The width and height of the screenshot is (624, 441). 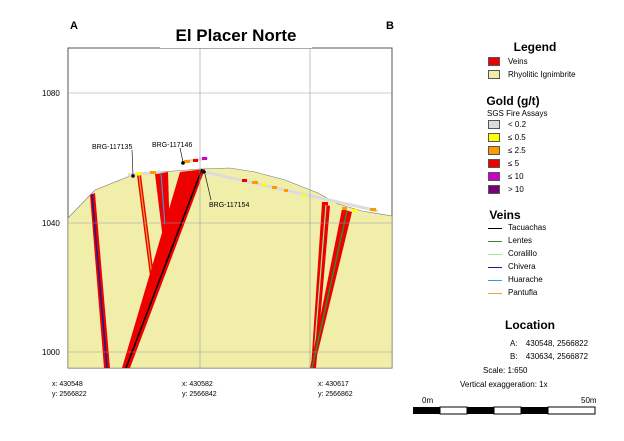 What do you see at coordinates (516, 189) in the screenshot?
I see `gold-class-label: > 10` at bounding box center [516, 189].